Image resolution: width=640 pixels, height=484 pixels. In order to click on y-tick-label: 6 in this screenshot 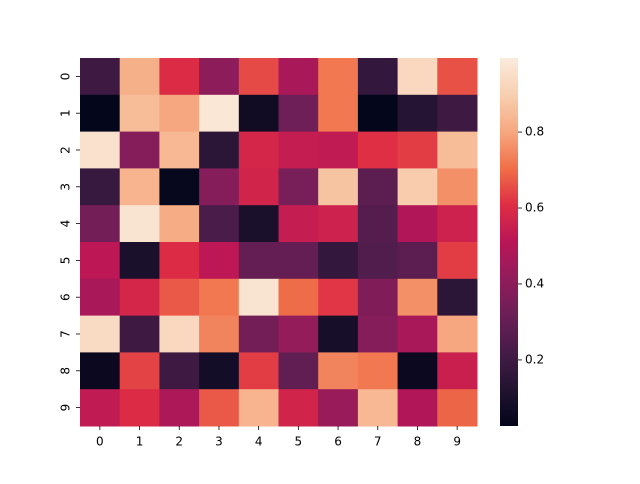, I will do `click(66, 297)`.